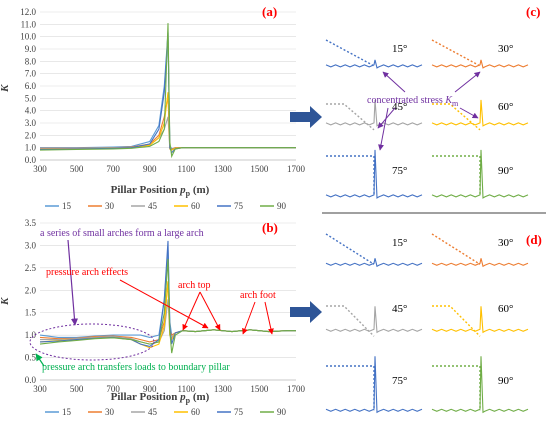 The height and width of the screenshot is (426, 550). Describe the element at coordinates (282, 206) in the screenshot. I see `legend-label-90: 90` at that location.